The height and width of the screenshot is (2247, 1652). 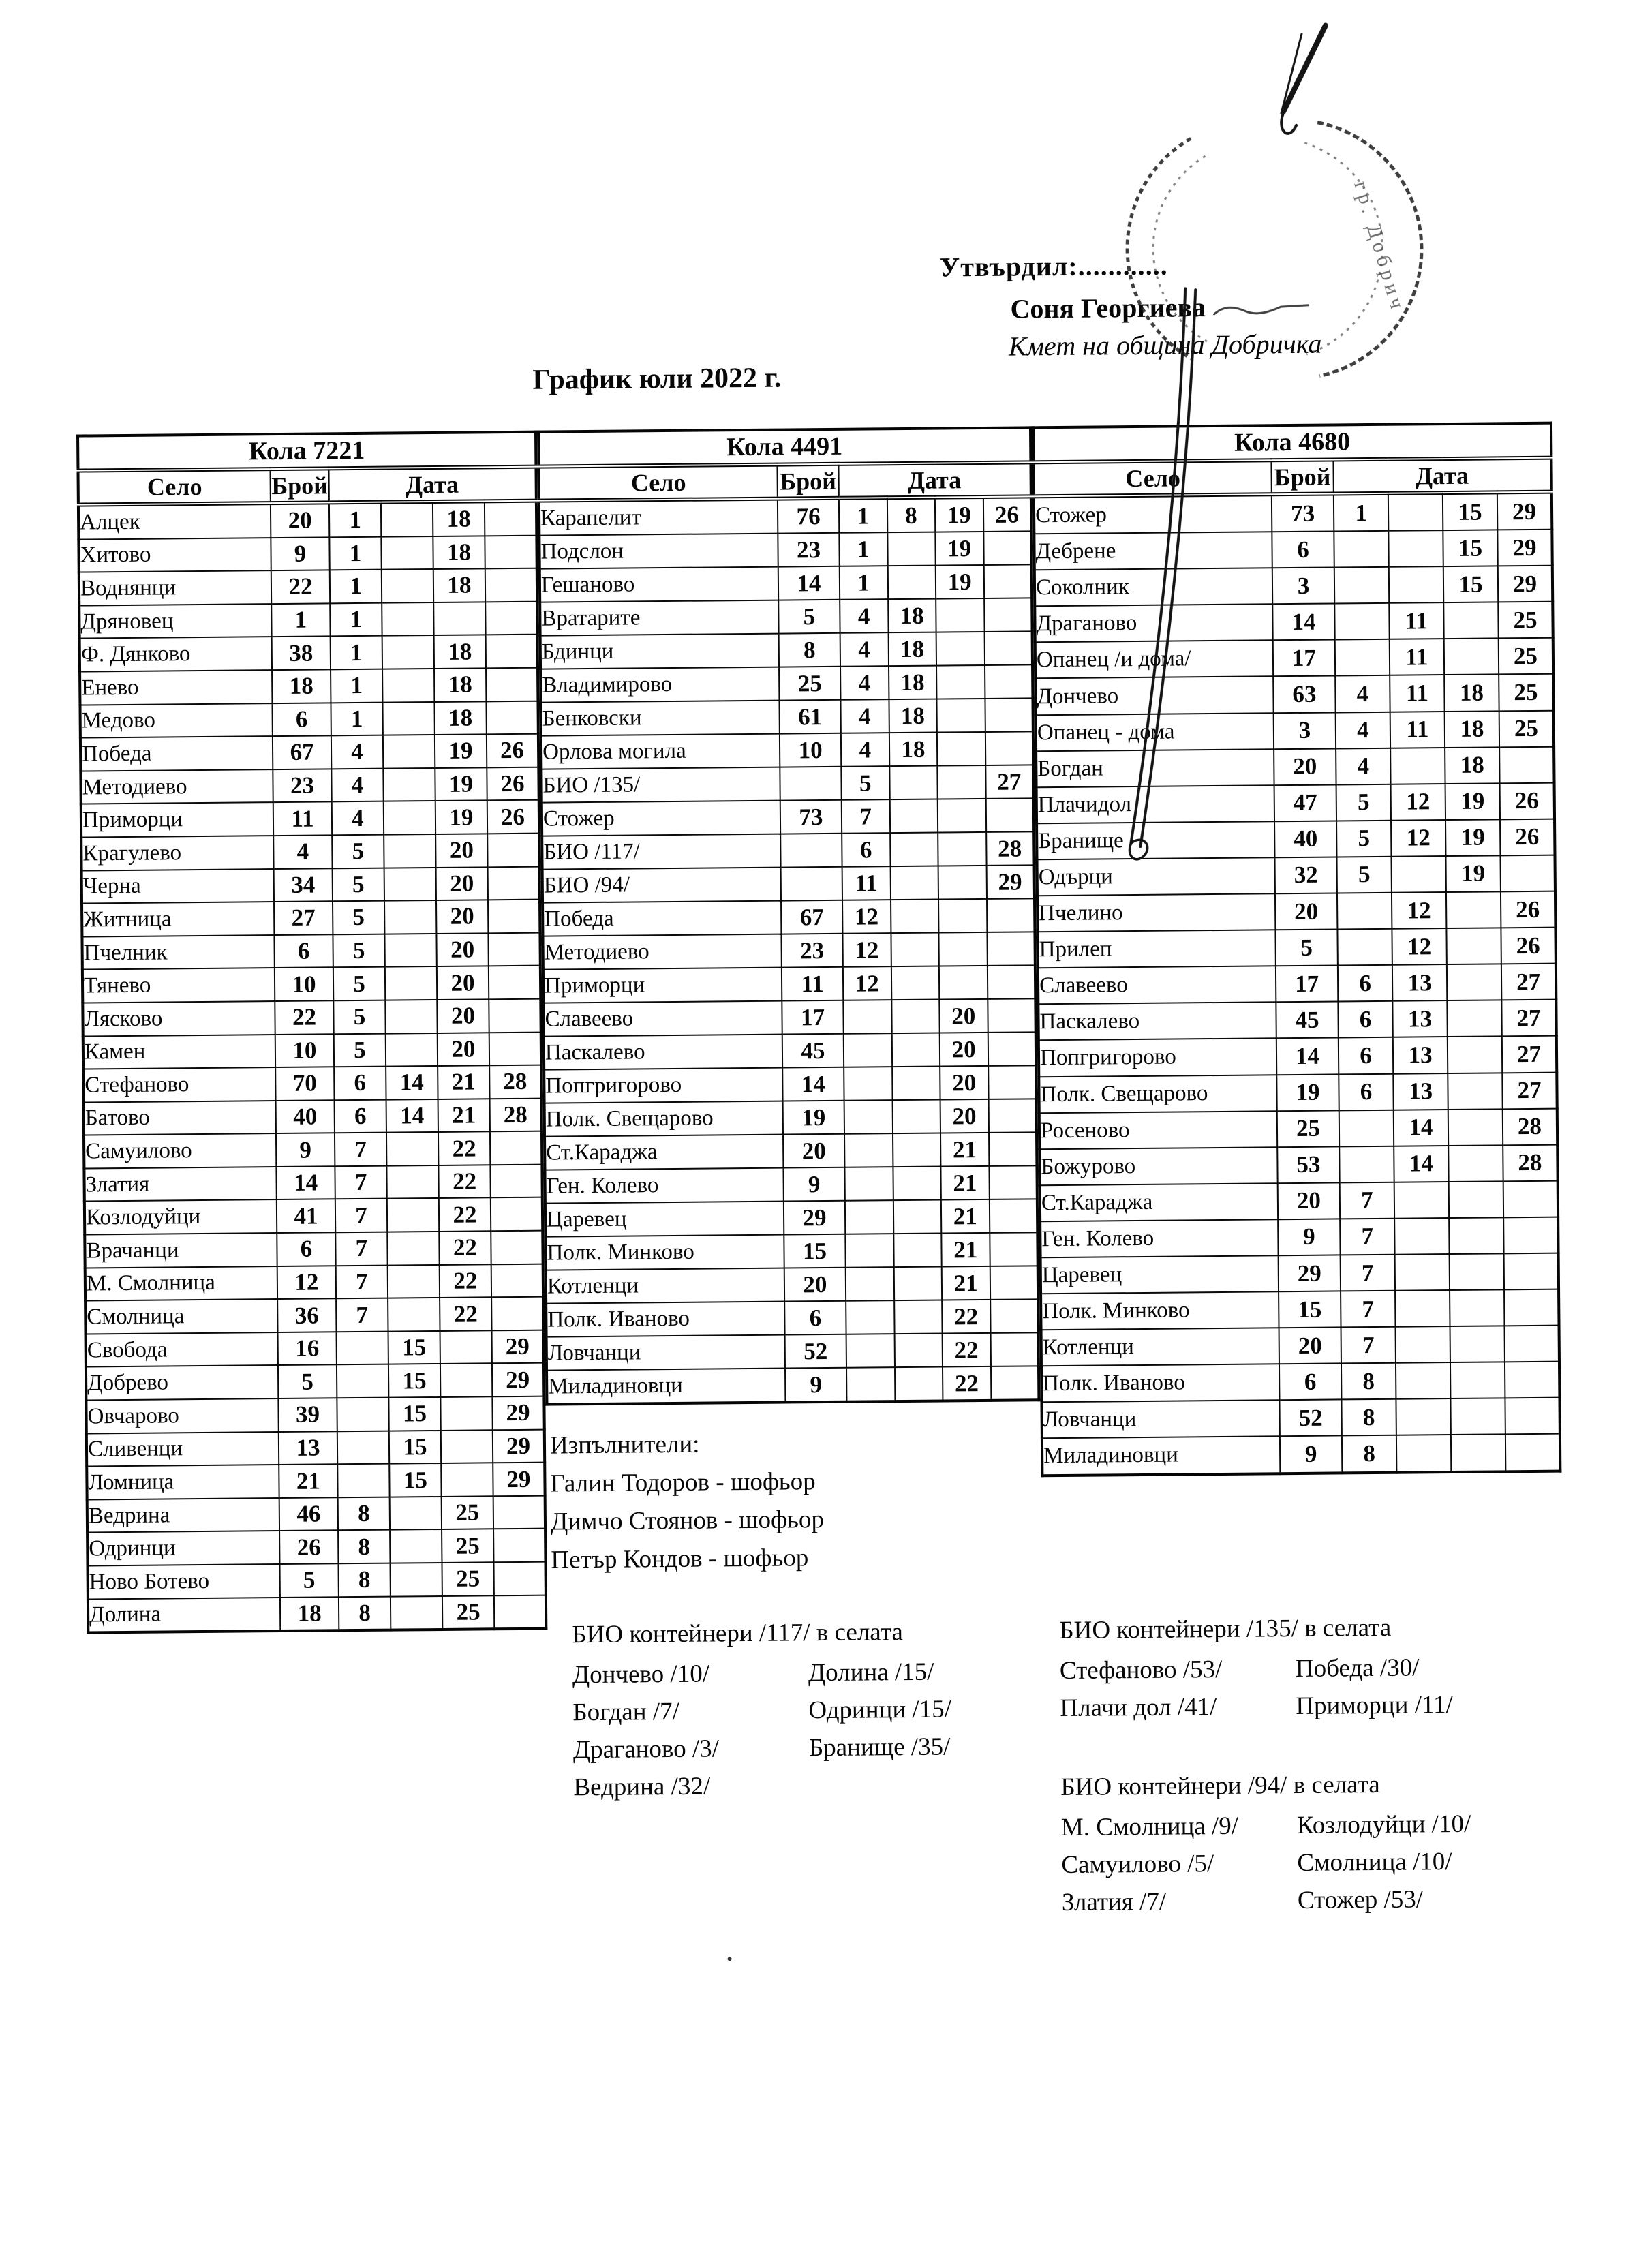 What do you see at coordinates (789, 1017) in the screenshot?
I see `table-row: Славеево 17 20` at bounding box center [789, 1017].